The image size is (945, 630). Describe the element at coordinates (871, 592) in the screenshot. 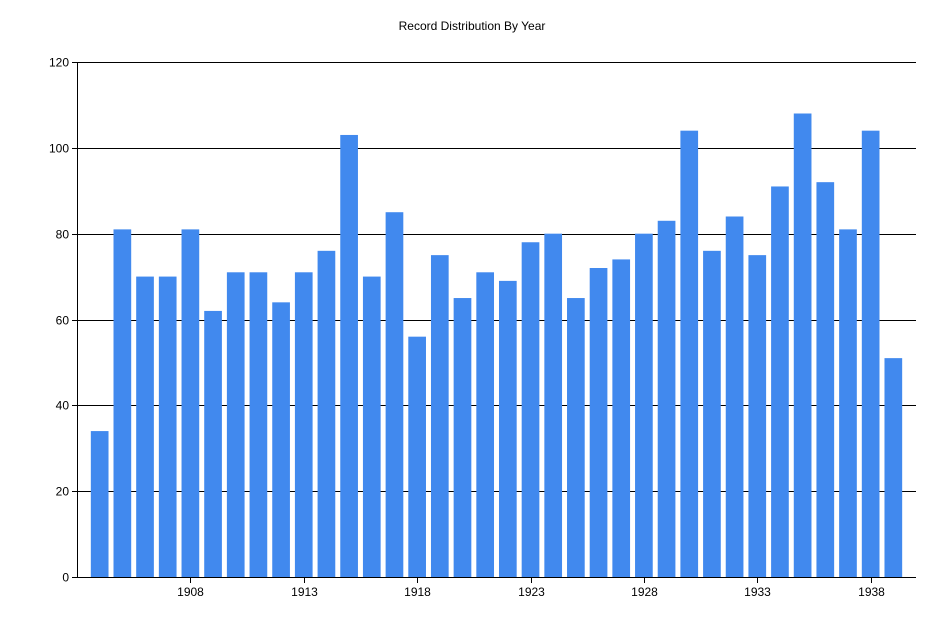

I see `x-tick-label: 1938` at that location.